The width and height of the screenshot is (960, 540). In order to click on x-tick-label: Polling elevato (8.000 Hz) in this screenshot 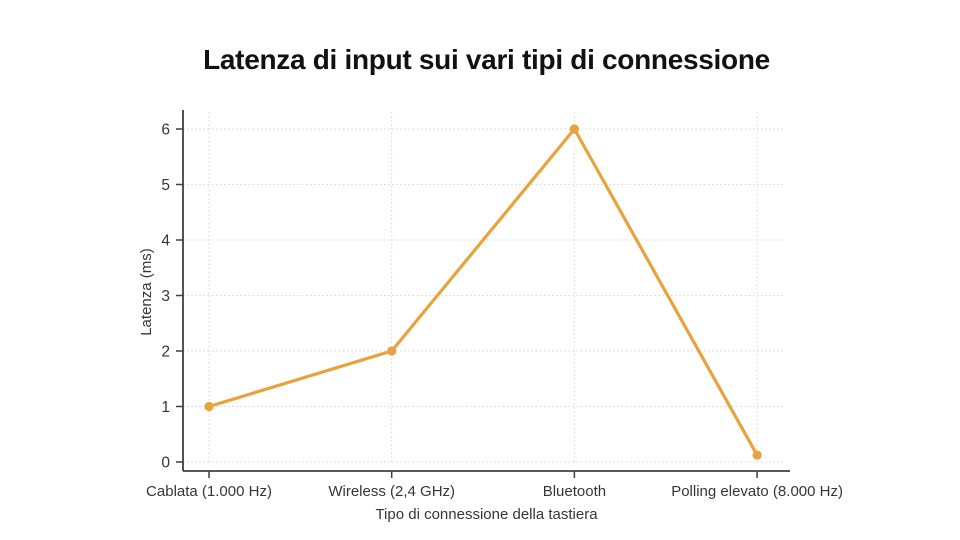, I will do `click(757, 491)`.